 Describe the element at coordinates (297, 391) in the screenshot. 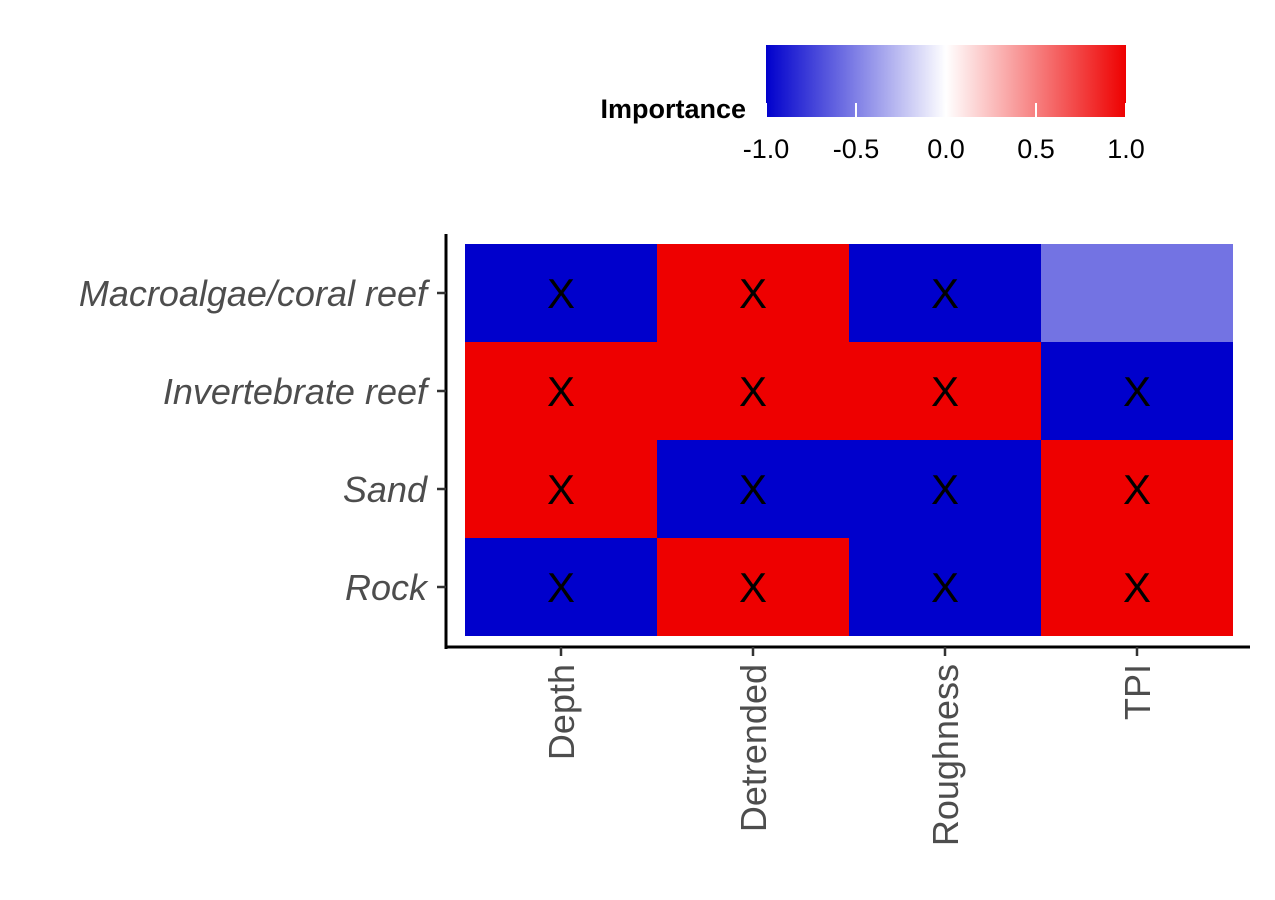

I see `y-tick-label: Invertebrate reef` at that location.